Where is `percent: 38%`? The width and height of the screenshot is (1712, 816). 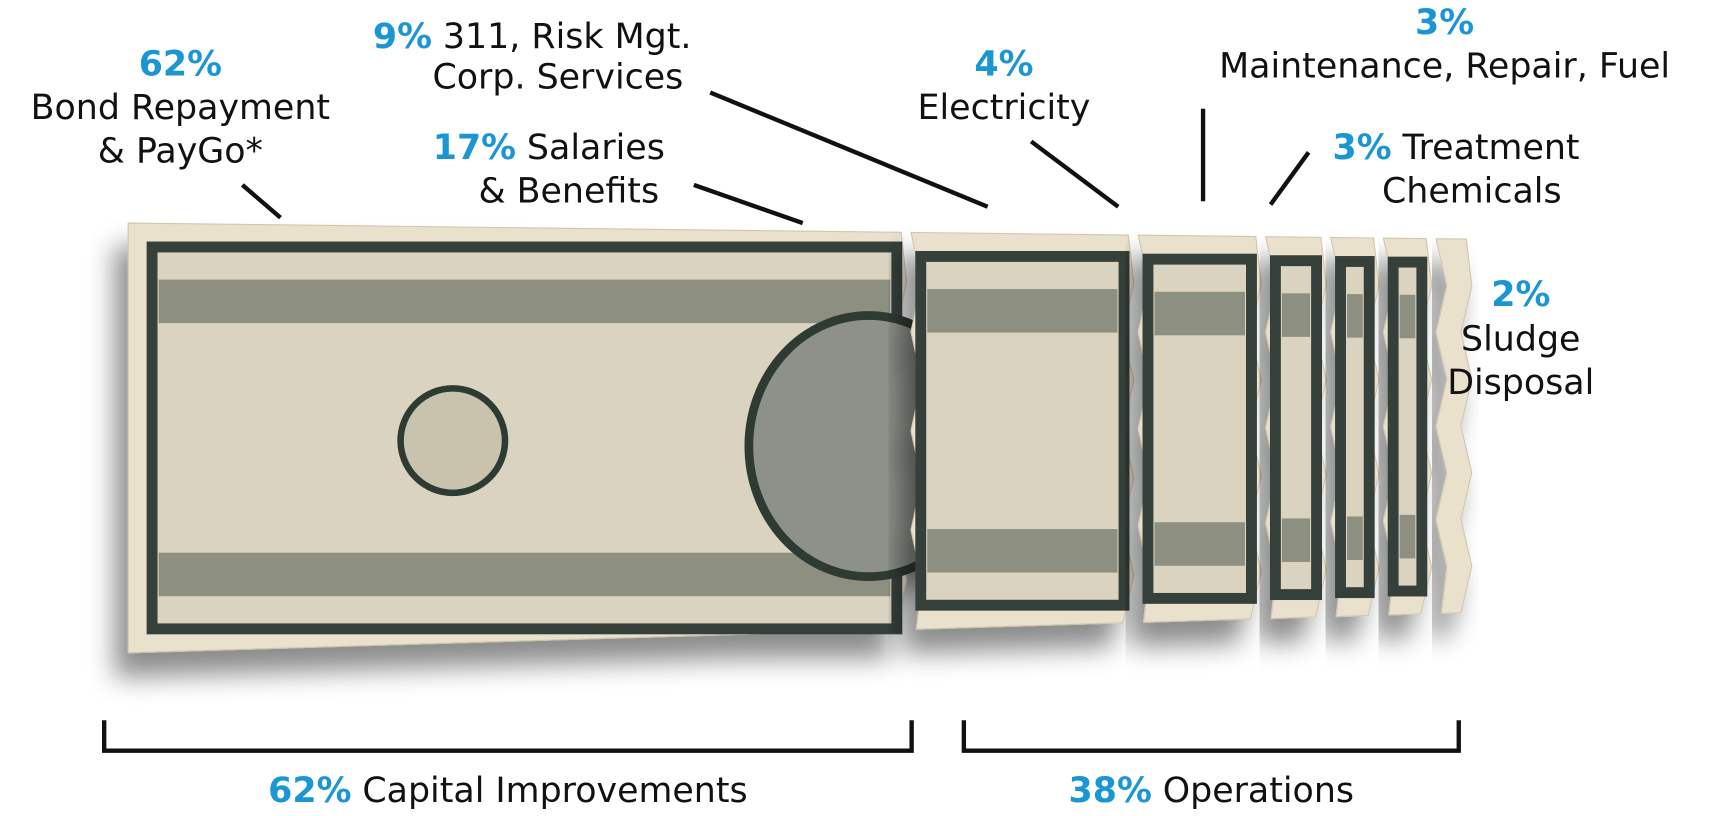
percent: 38% is located at coordinates (1110, 791).